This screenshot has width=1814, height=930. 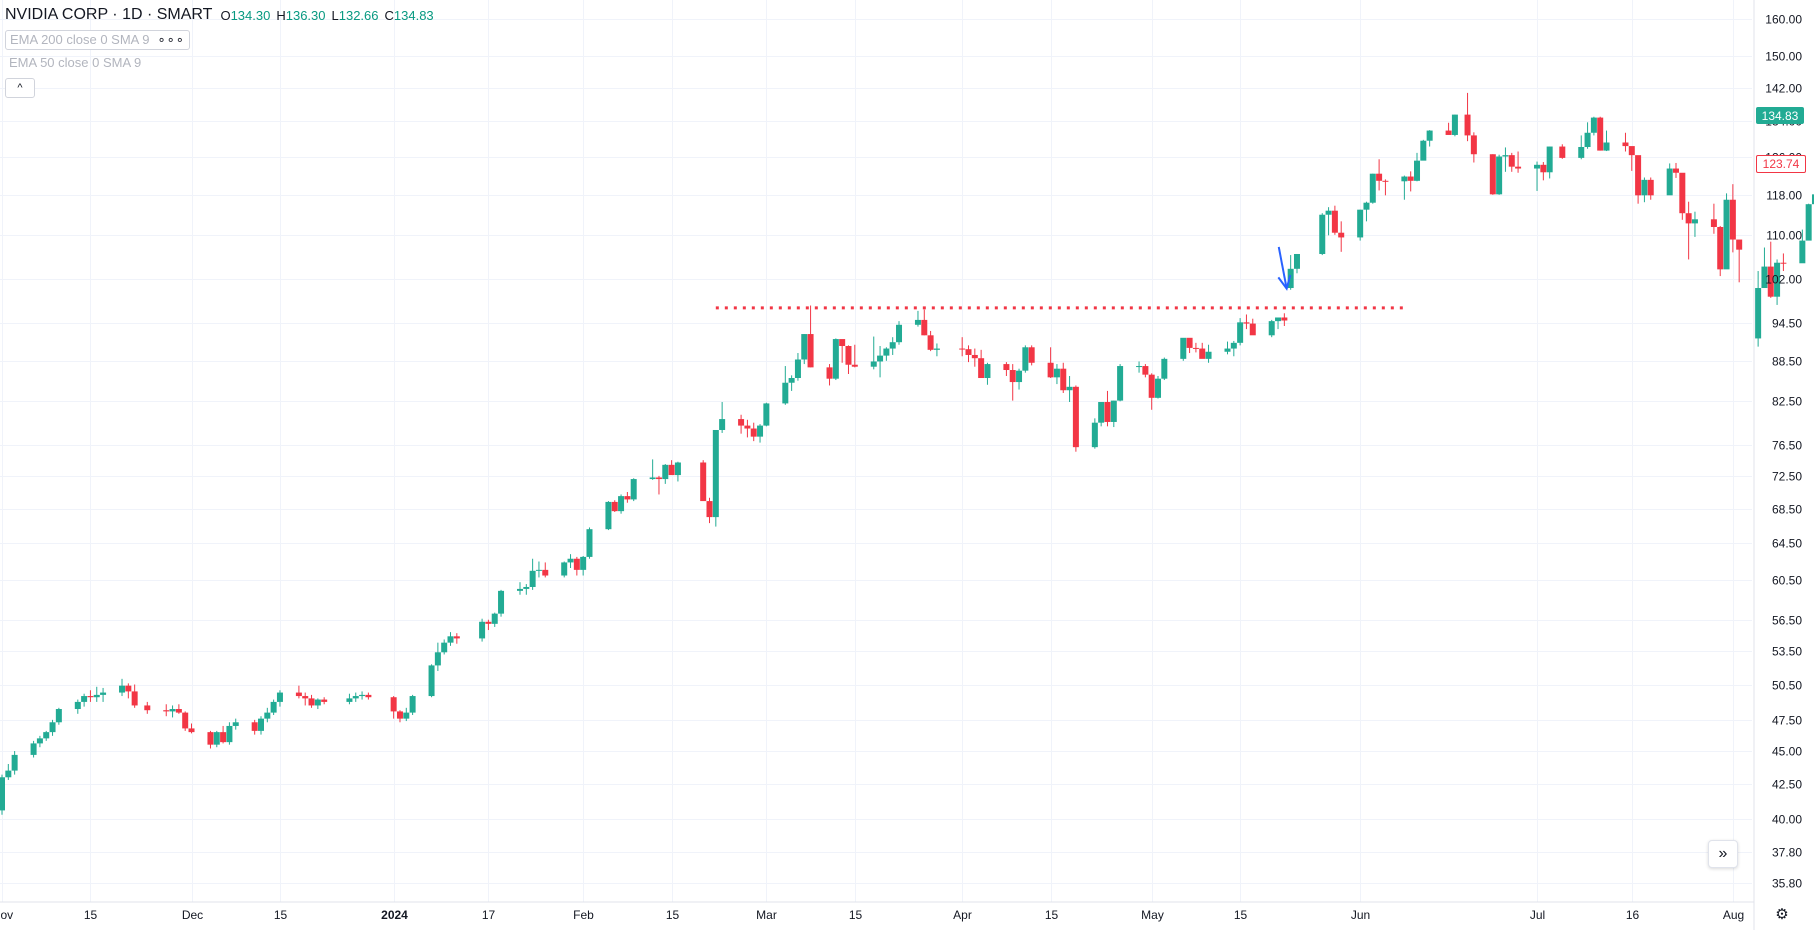 What do you see at coordinates (109, 14) in the screenshot?
I see `symbol-title: NVIDIA CORP · 1D · SMART` at bounding box center [109, 14].